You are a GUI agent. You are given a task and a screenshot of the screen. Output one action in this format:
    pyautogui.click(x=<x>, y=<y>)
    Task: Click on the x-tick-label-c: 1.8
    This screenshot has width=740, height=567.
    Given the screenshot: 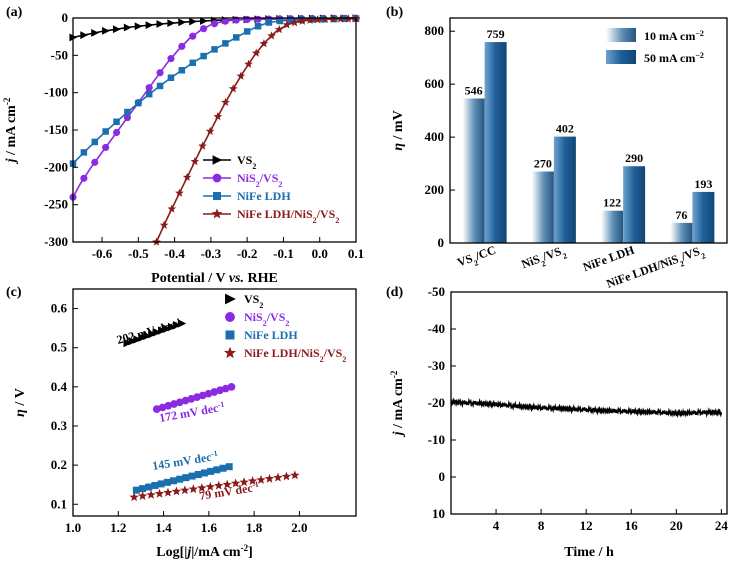 What is the action you would take?
    pyautogui.click(x=254, y=527)
    